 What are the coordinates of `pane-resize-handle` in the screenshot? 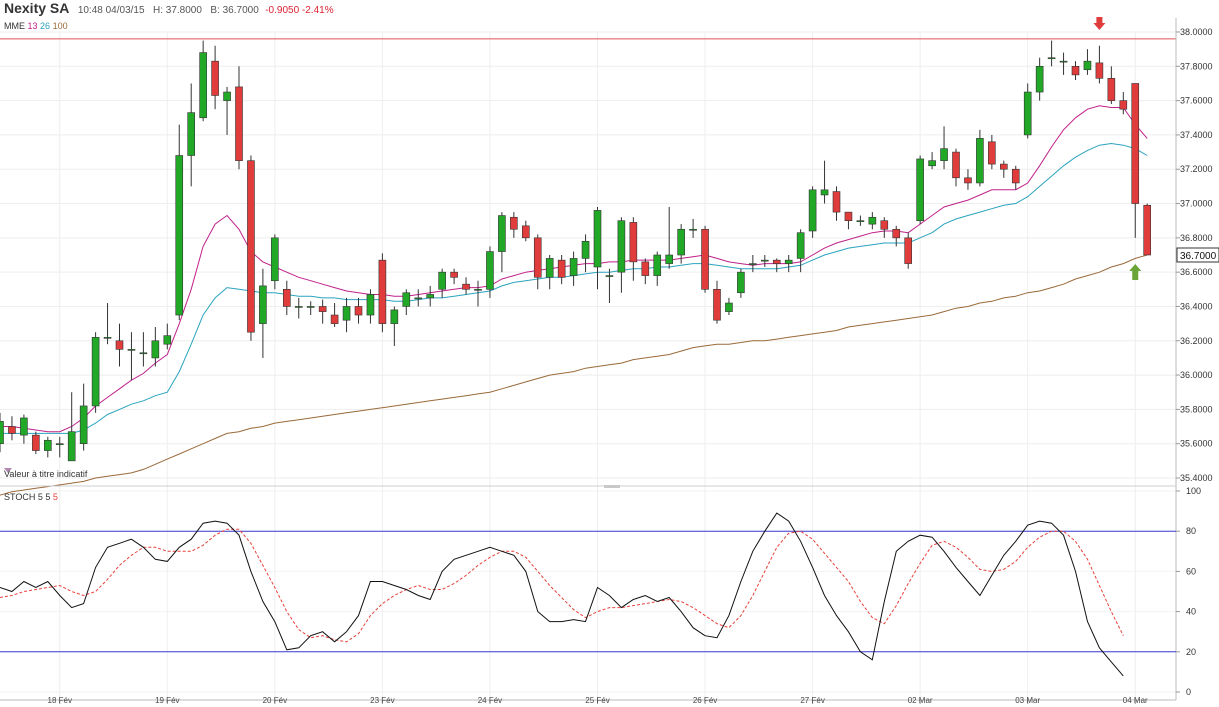 It's located at (612, 486).